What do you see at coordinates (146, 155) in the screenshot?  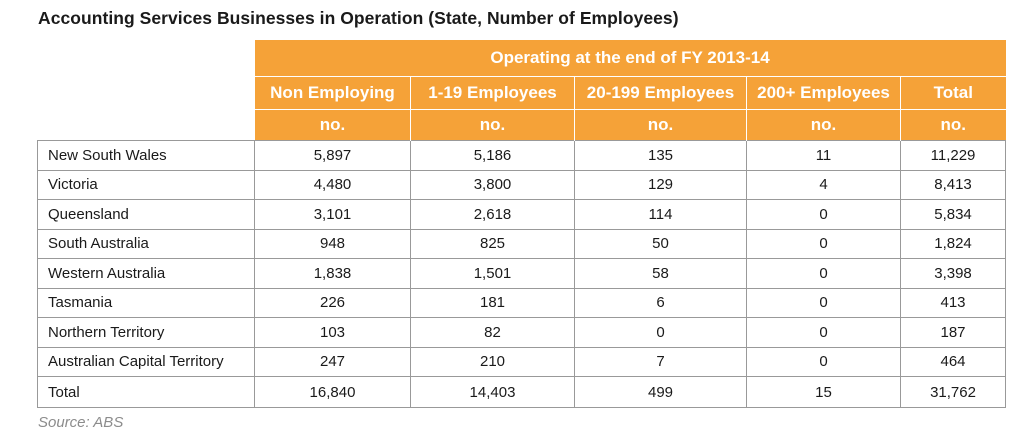 I see `state-name: New South Wales` at bounding box center [146, 155].